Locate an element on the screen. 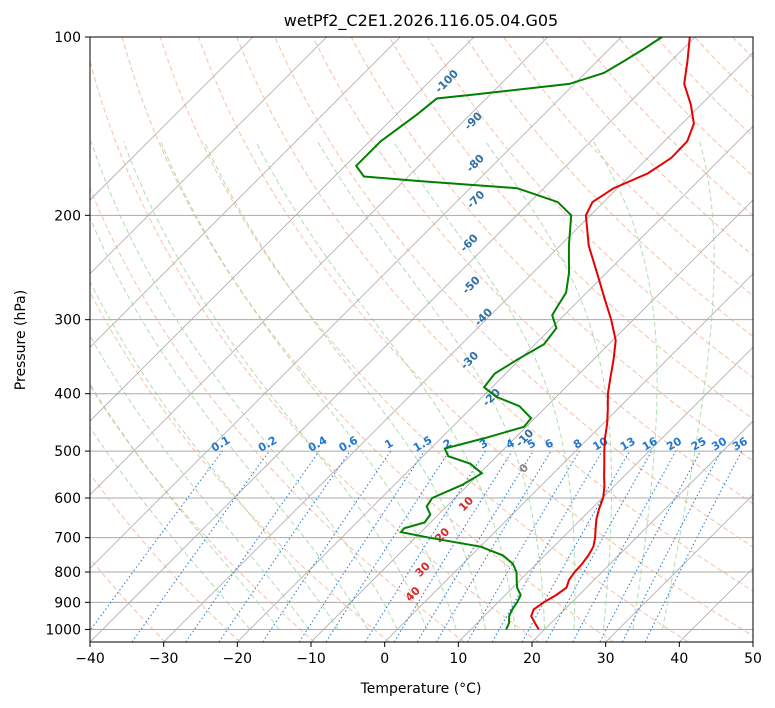  dry-adiabat-label: -100 is located at coordinates (446, 81).